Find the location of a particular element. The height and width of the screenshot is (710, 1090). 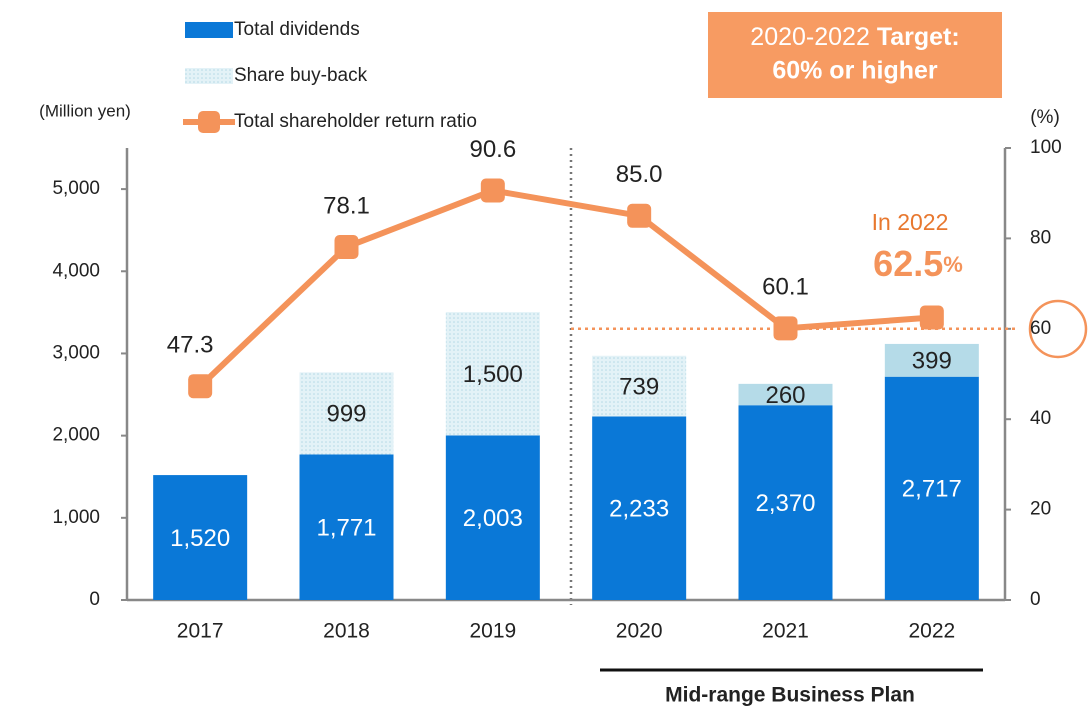

data-label: 999 is located at coordinates (346, 414).